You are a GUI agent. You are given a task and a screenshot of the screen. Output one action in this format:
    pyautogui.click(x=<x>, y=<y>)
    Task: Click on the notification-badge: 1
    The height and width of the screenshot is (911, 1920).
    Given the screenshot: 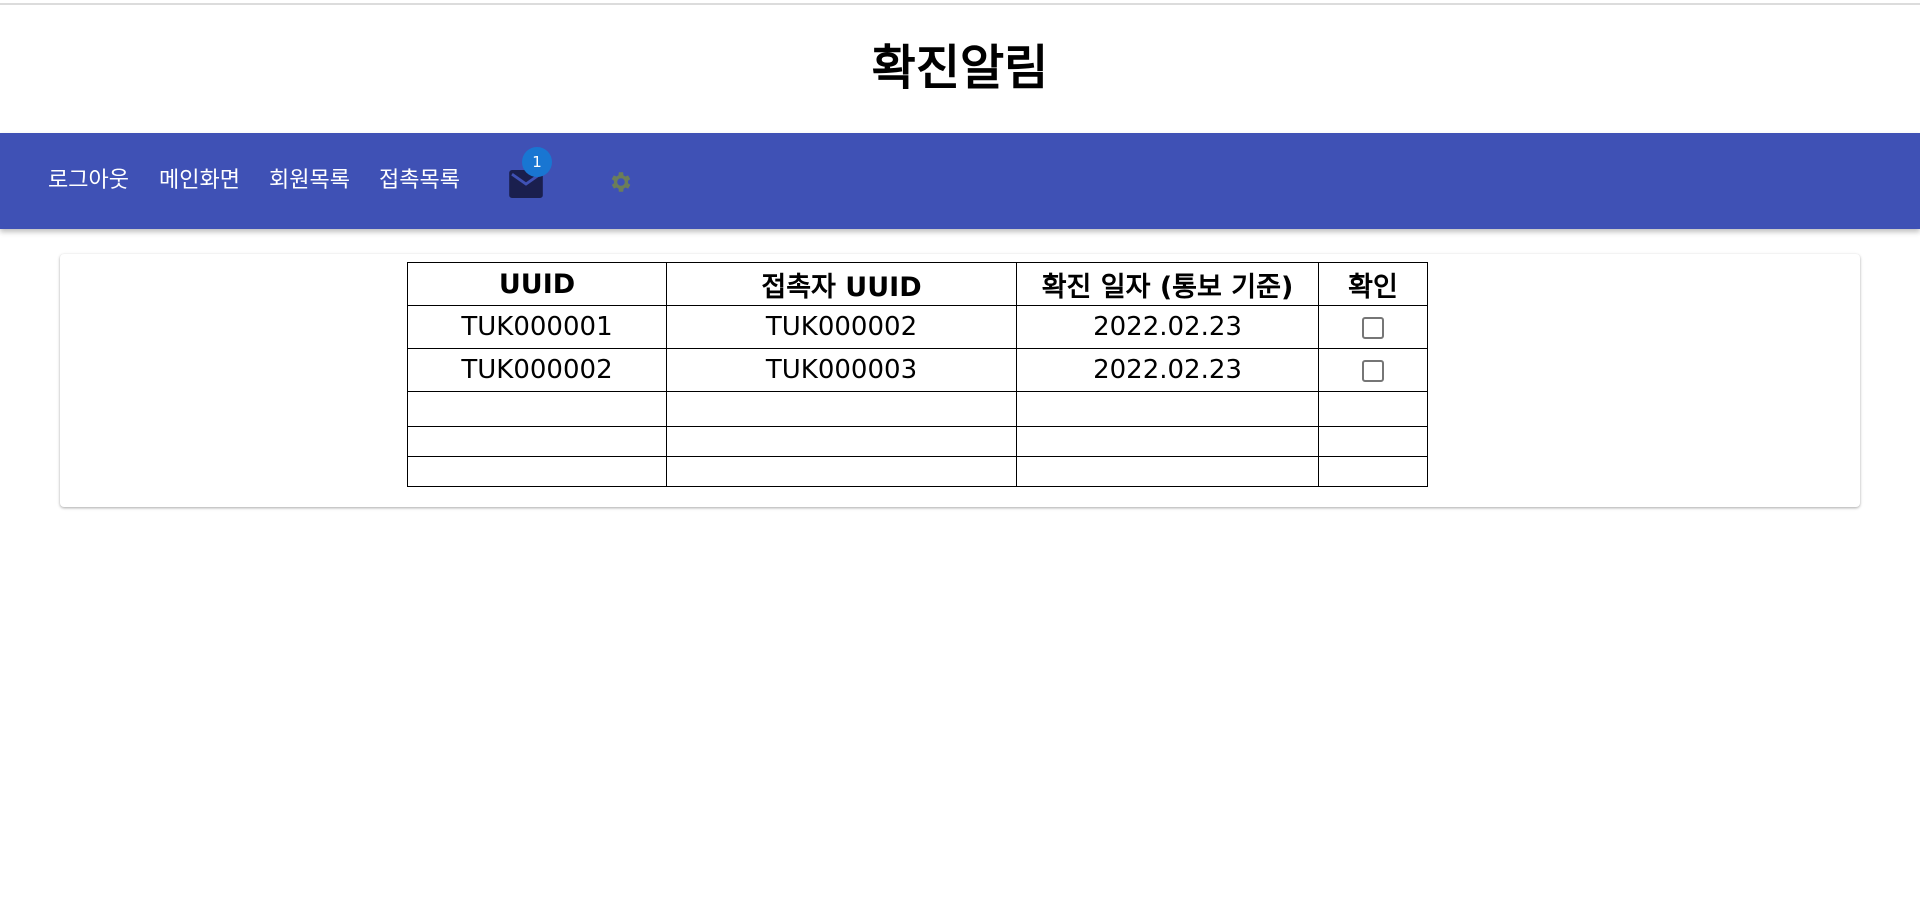 What is the action you would take?
    pyautogui.click(x=537, y=162)
    